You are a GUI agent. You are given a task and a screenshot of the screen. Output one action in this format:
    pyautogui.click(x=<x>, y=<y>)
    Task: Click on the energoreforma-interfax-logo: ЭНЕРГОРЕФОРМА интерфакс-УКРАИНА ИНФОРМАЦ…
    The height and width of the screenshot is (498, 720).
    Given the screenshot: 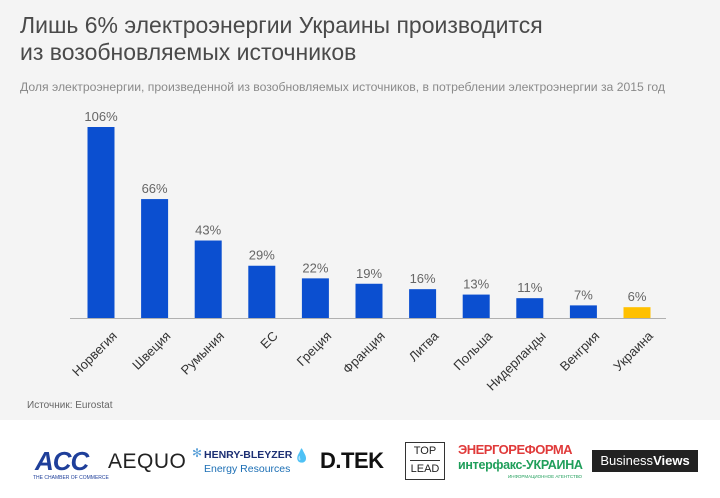 What is the action you would take?
    pyautogui.click(x=521, y=462)
    